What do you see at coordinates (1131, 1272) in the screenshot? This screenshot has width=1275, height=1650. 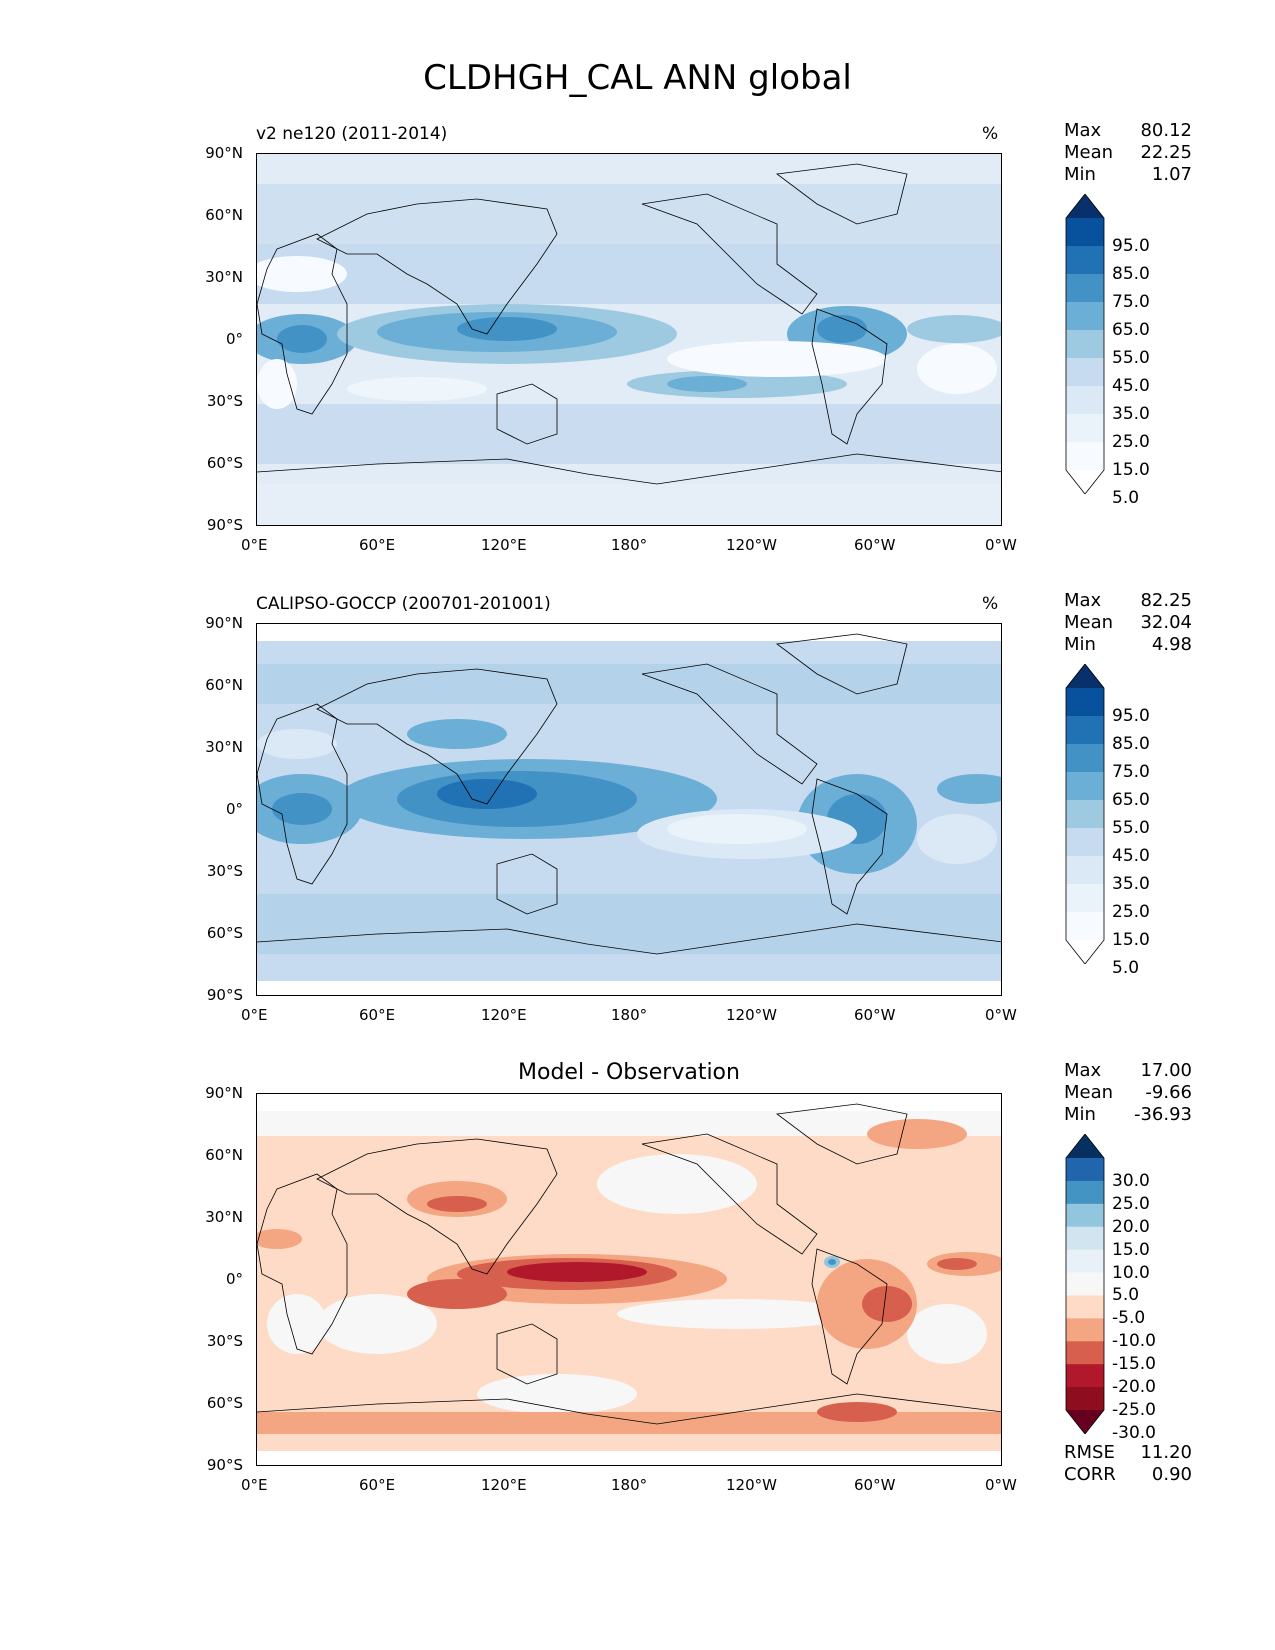 I see `colorbar-tick-label: 10.0` at bounding box center [1131, 1272].